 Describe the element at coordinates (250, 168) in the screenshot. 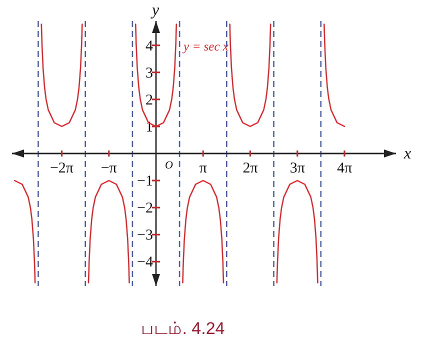

I see `x-tick-label: 2π` at that location.